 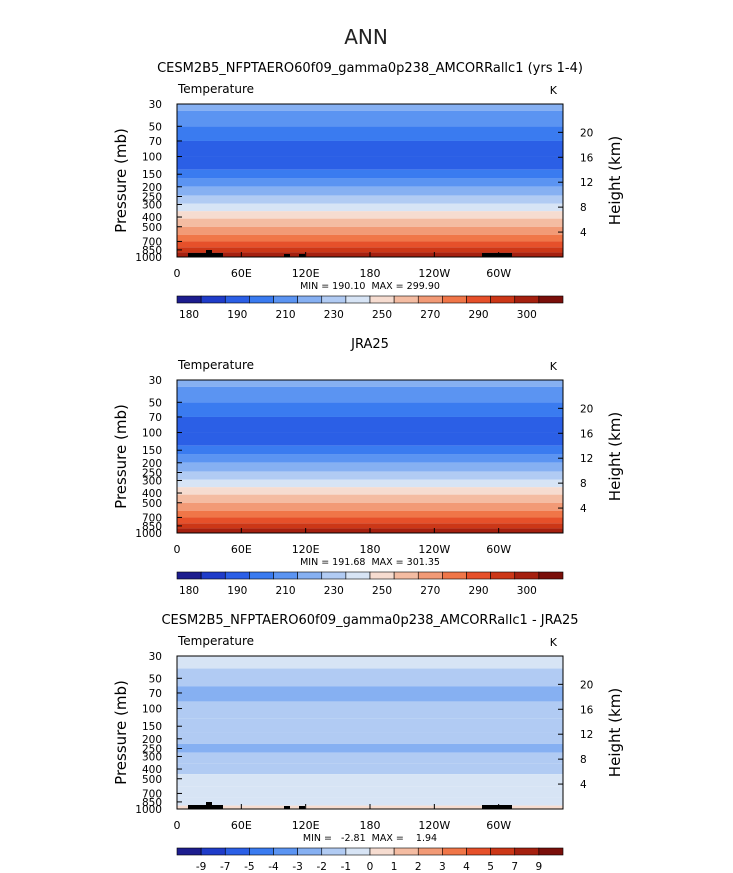 What do you see at coordinates (382, 315) in the screenshot?
I see `colorbar-label: 250` at bounding box center [382, 315].